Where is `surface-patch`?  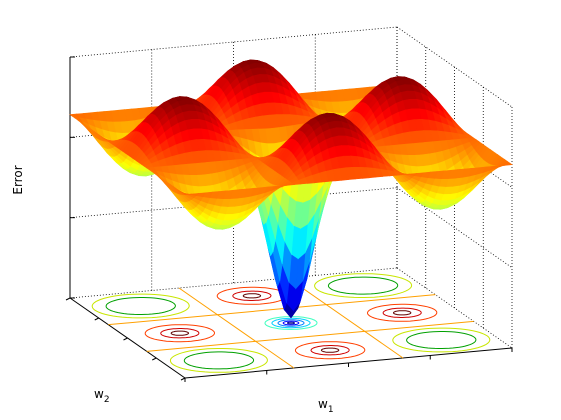 surface-patch is located at coordinates (187, 193).